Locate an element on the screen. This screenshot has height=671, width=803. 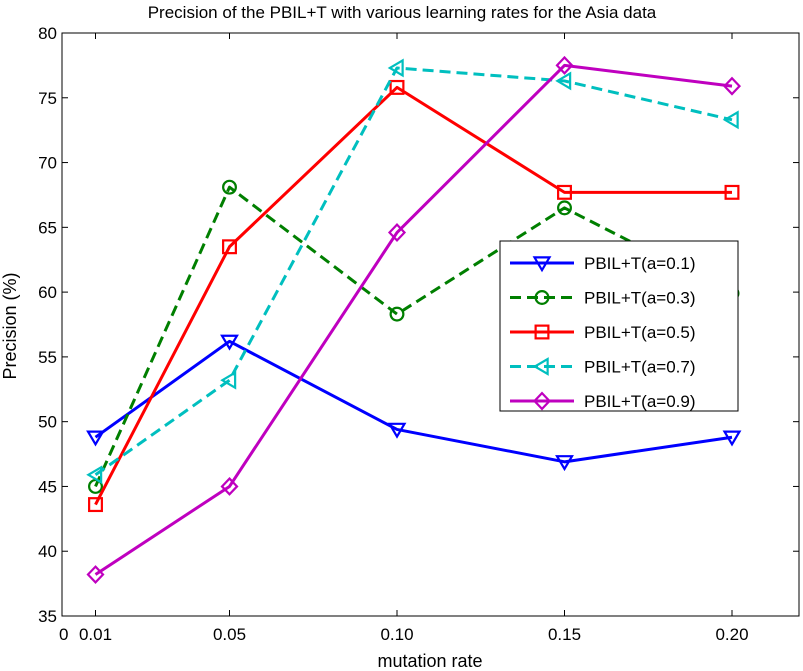
y-tick-label: 35 is located at coordinates (47, 616).